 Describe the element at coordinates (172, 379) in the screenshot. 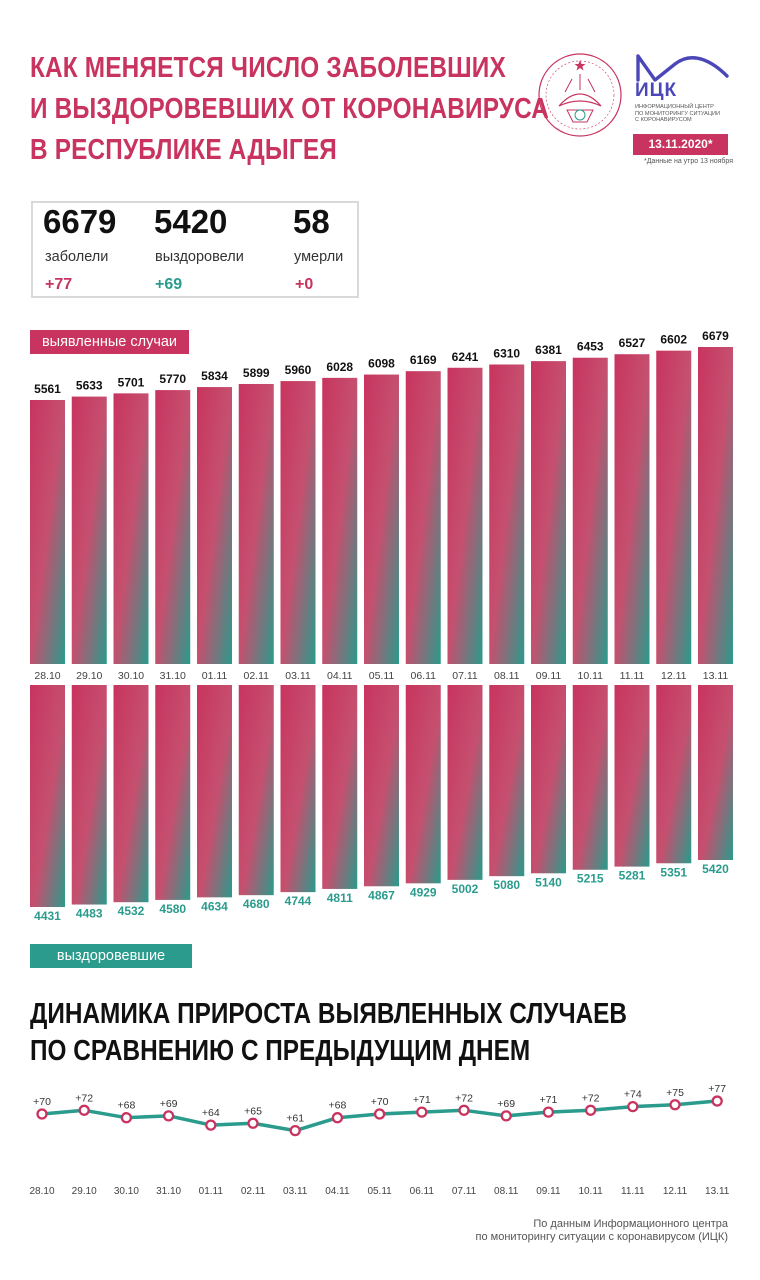

I see `cases-value-label: 5770` at that location.